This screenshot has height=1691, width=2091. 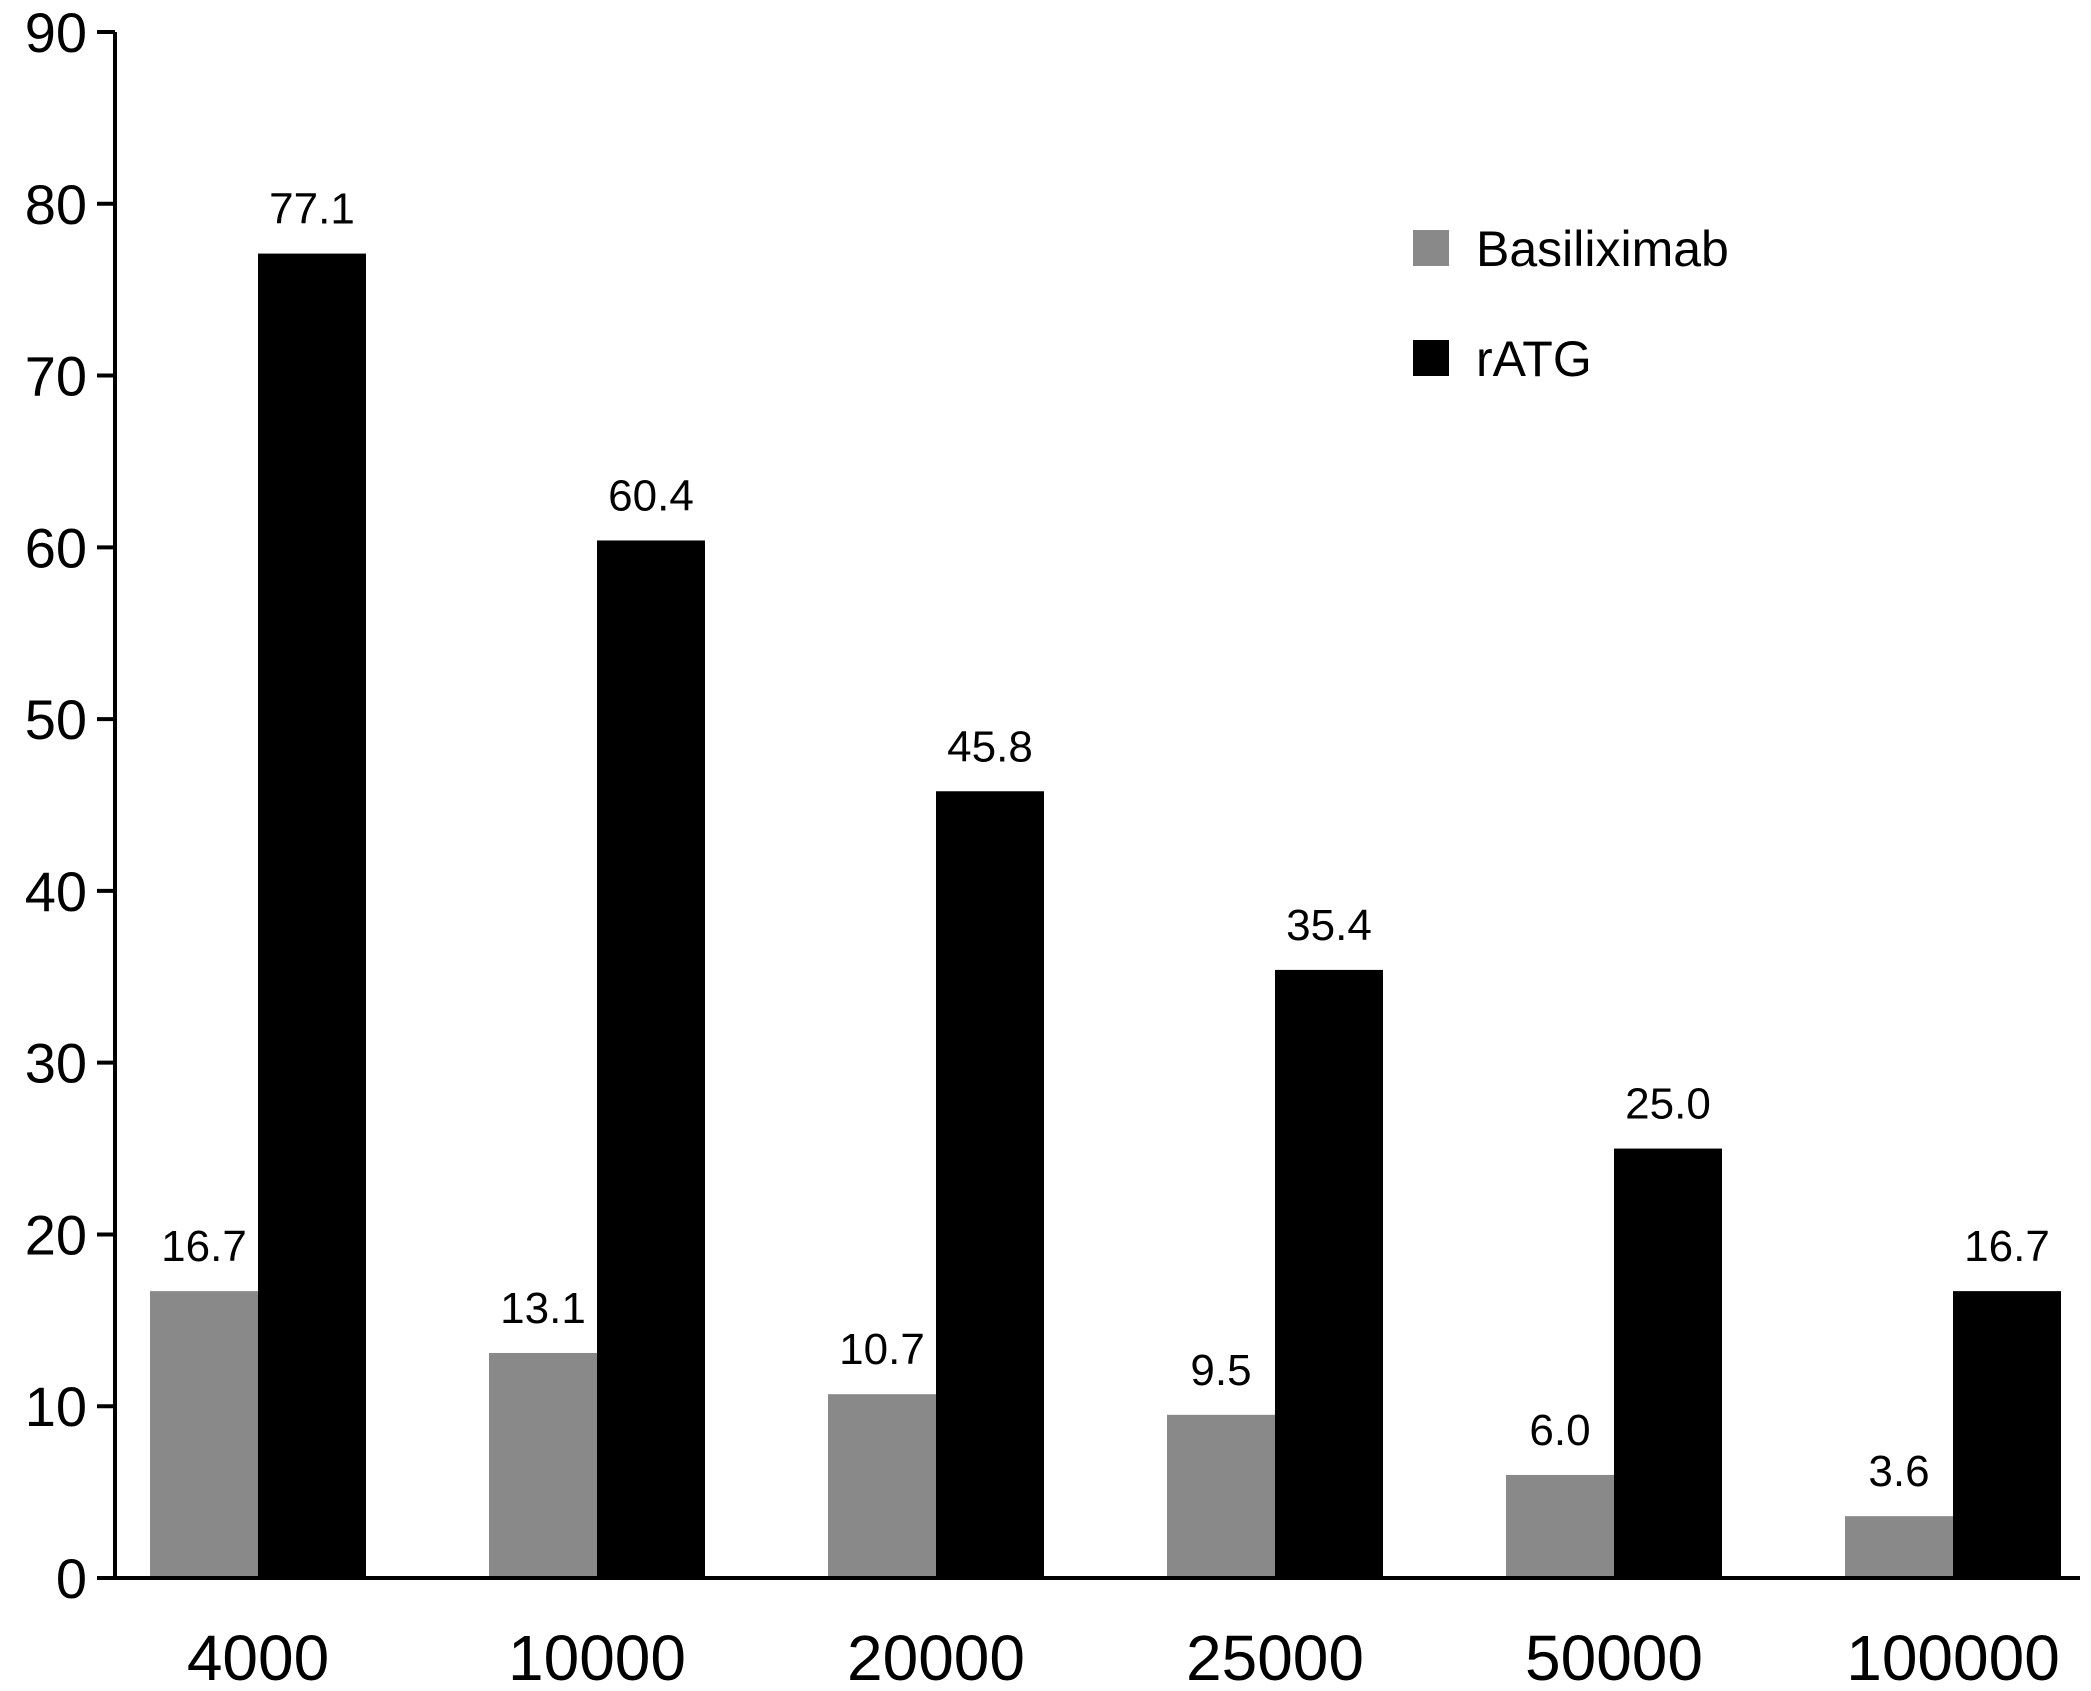 I want to click on legend-label-basiliximab: Basiliximab, so click(x=1602, y=249).